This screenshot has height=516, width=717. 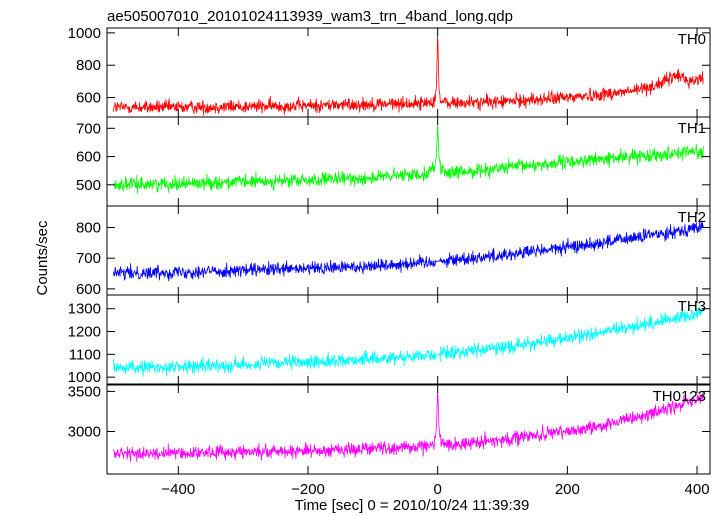 I want to click on x-tick-label: −400, so click(x=178, y=489).